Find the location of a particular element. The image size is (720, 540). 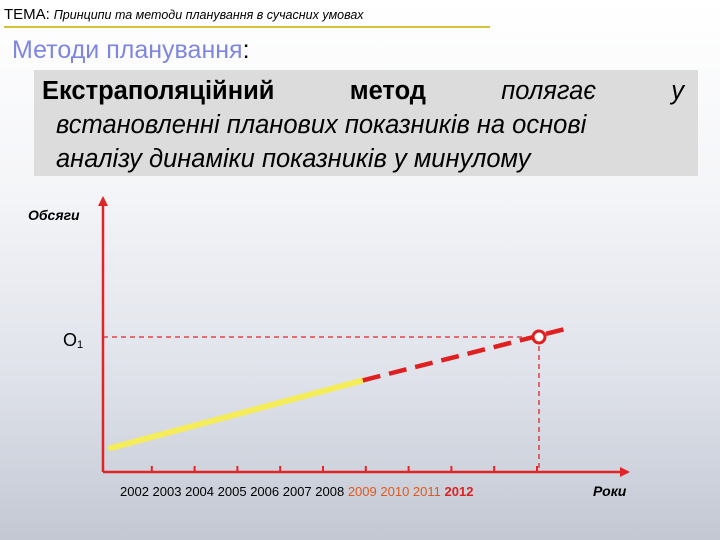

x-tick-label-2012: 2012 is located at coordinates (459, 491).